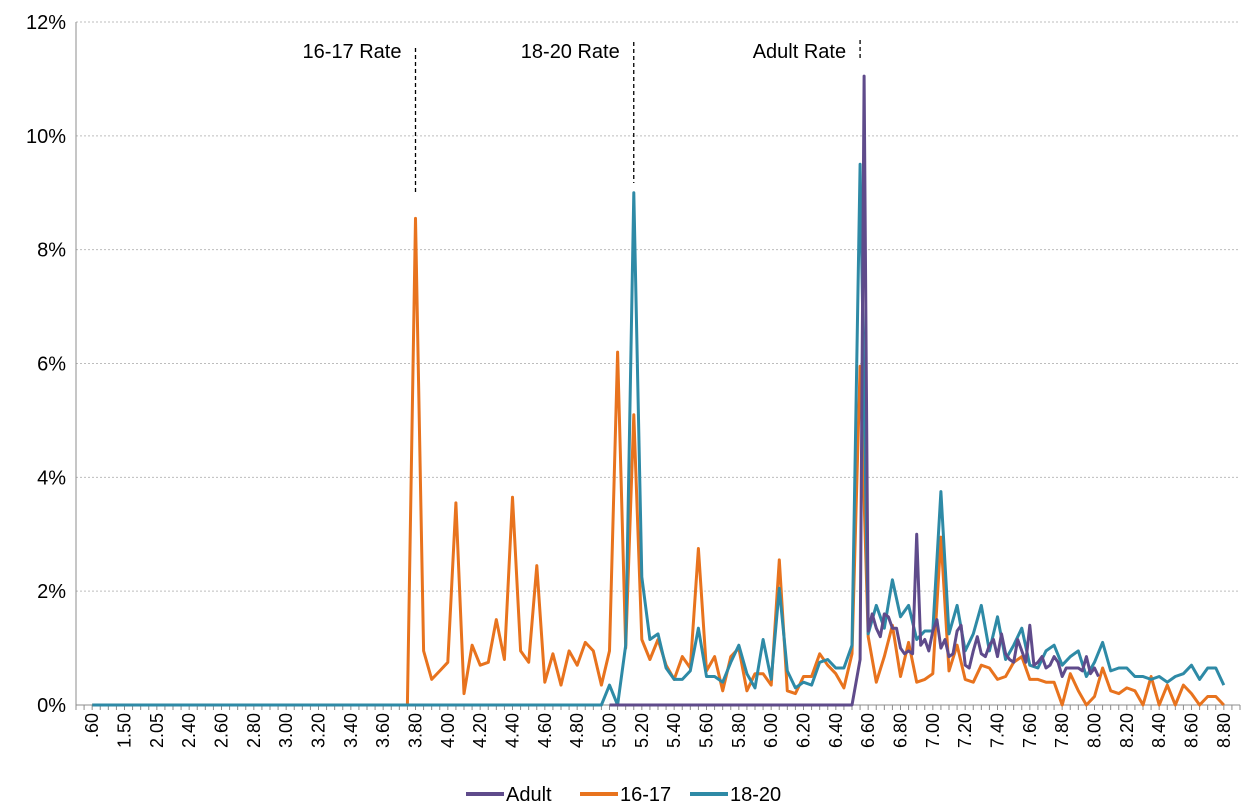 This screenshot has width=1254, height=806. Describe the element at coordinates (965, 730) in the screenshot. I see `x-tick-label: 7.20` at that location.